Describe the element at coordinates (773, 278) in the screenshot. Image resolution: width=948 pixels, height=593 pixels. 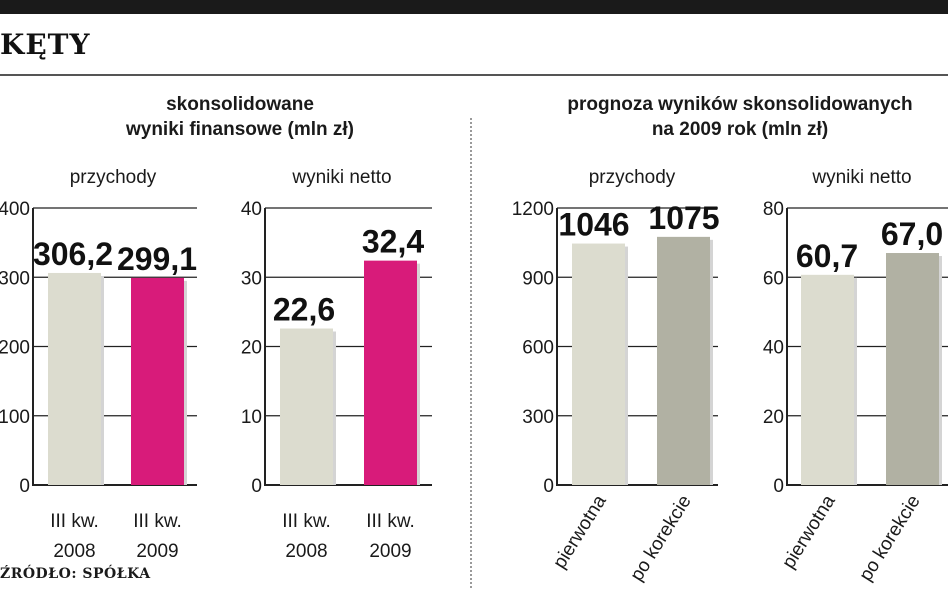
I see `chart-3-tick-label: 60` at that location.